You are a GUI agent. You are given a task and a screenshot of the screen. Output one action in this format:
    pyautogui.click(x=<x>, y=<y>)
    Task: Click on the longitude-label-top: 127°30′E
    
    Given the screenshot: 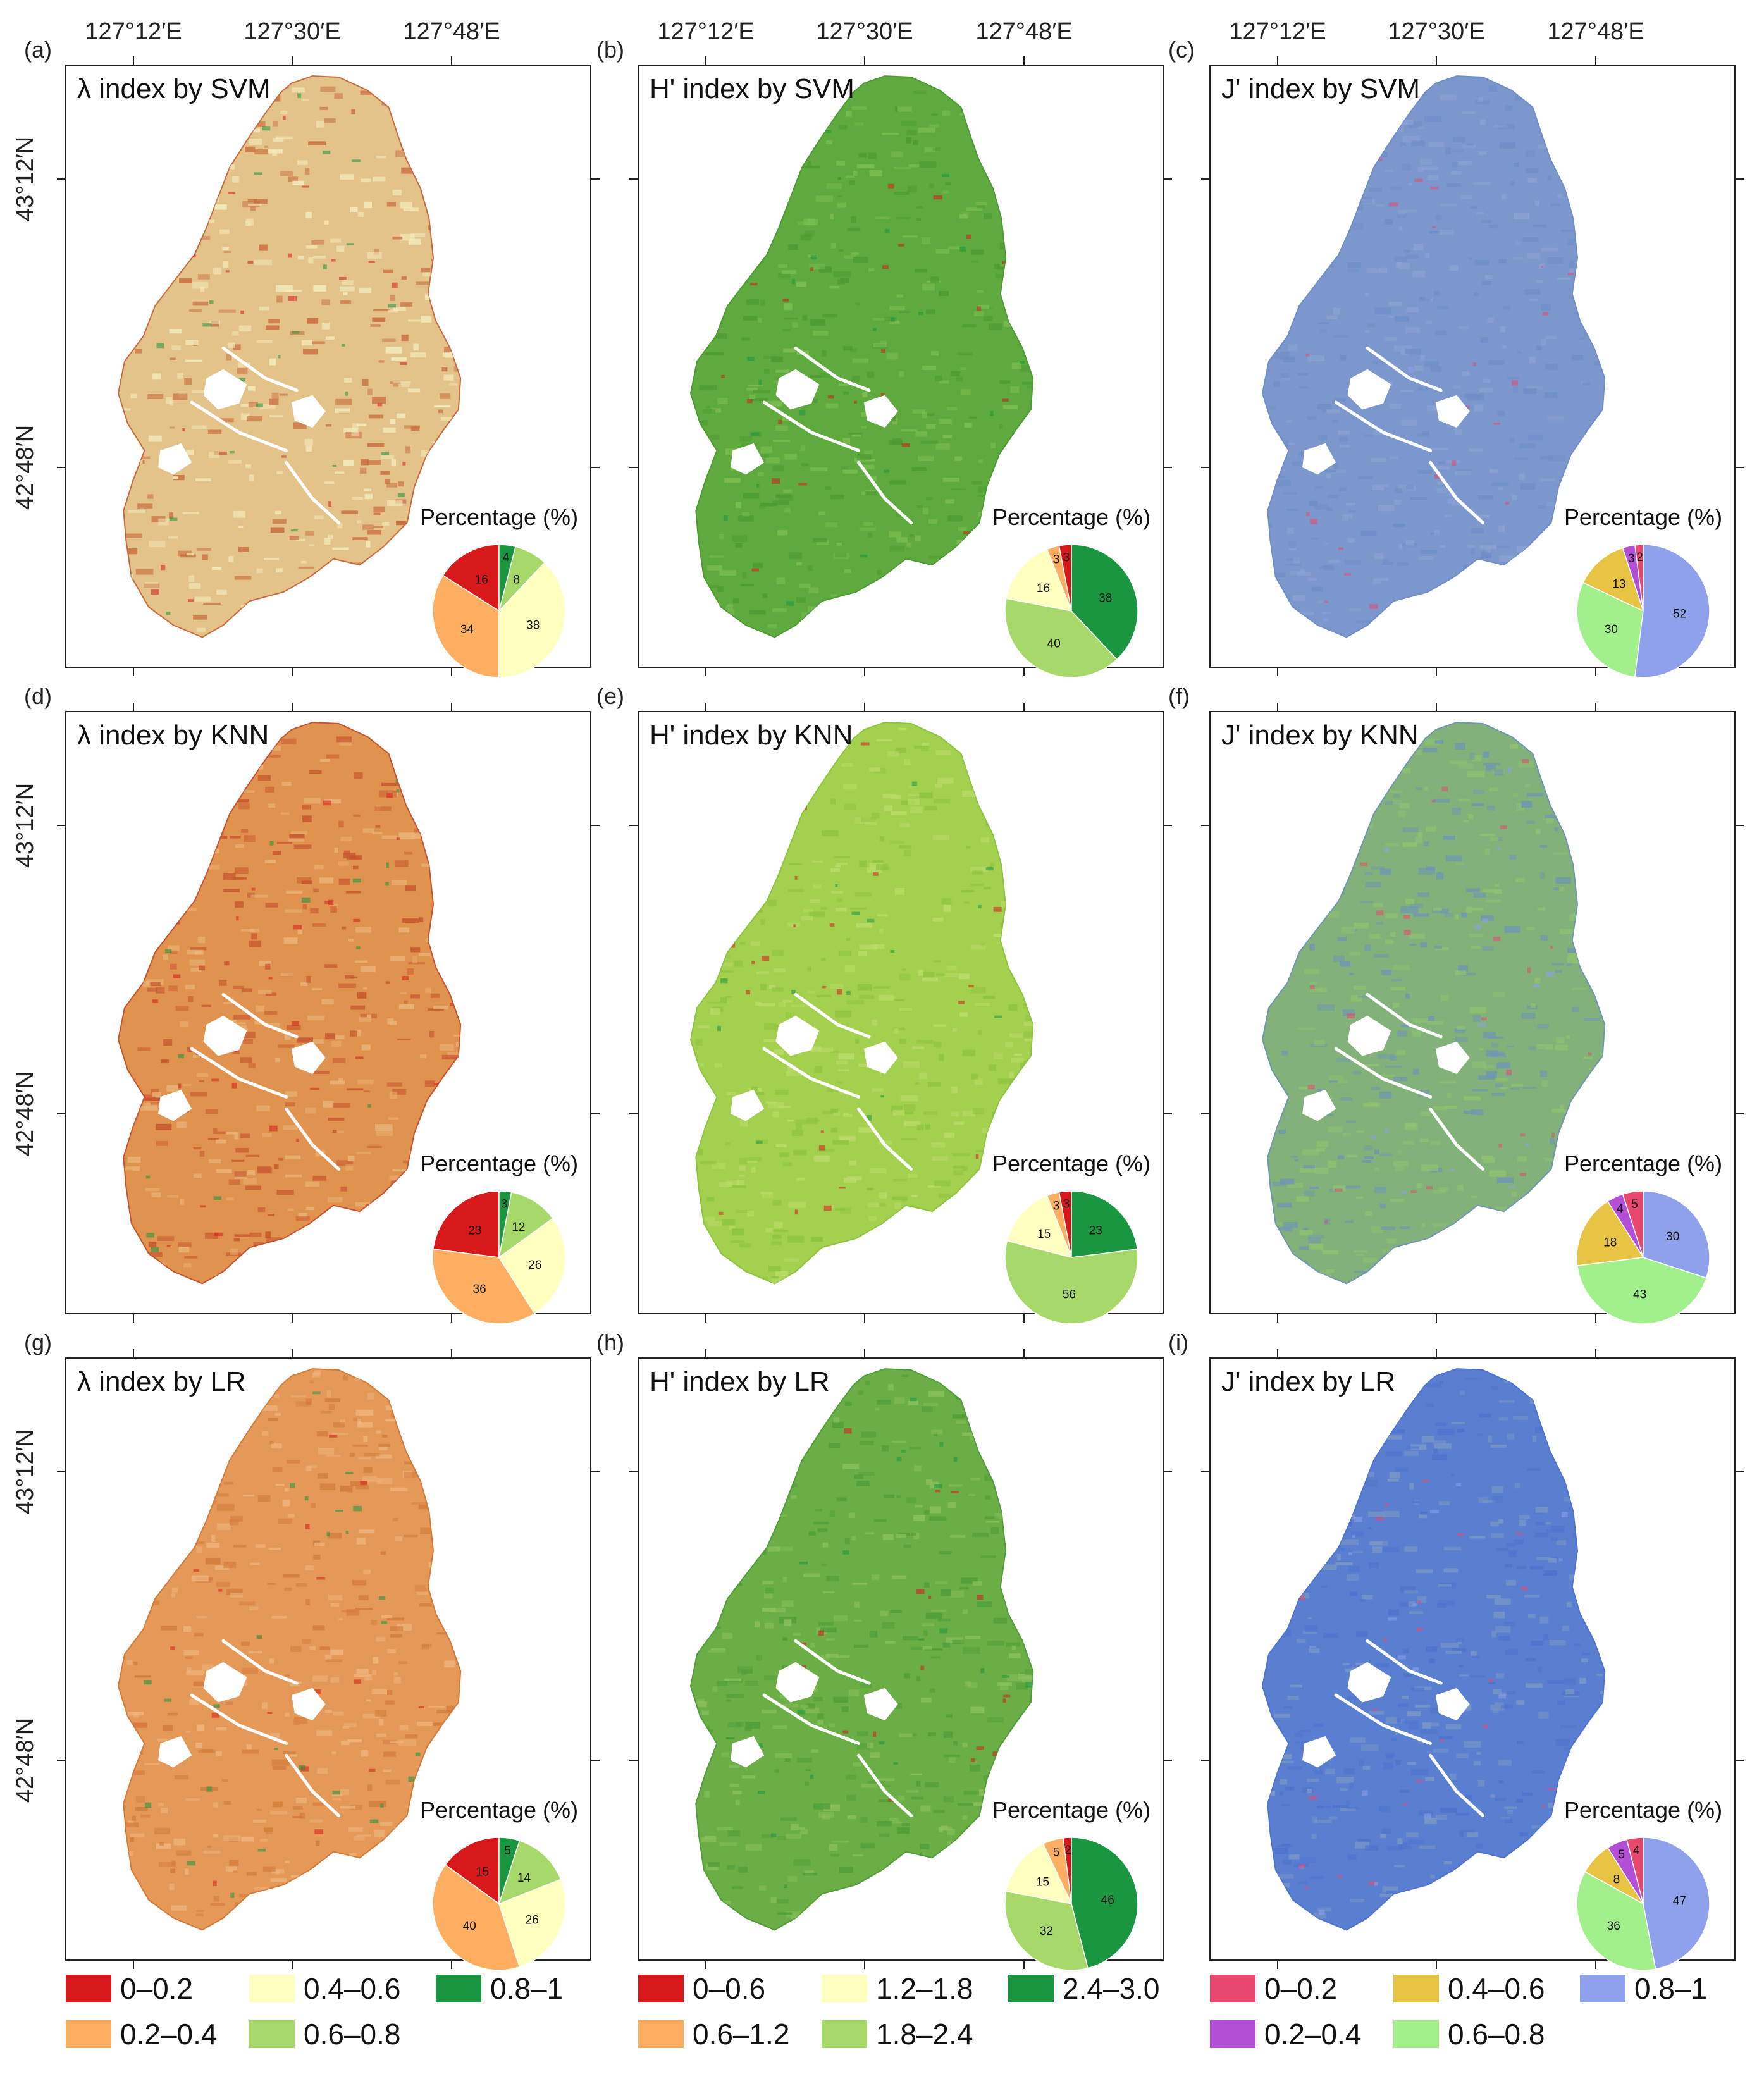 What is the action you would take?
    pyautogui.click(x=292, y=31)
    